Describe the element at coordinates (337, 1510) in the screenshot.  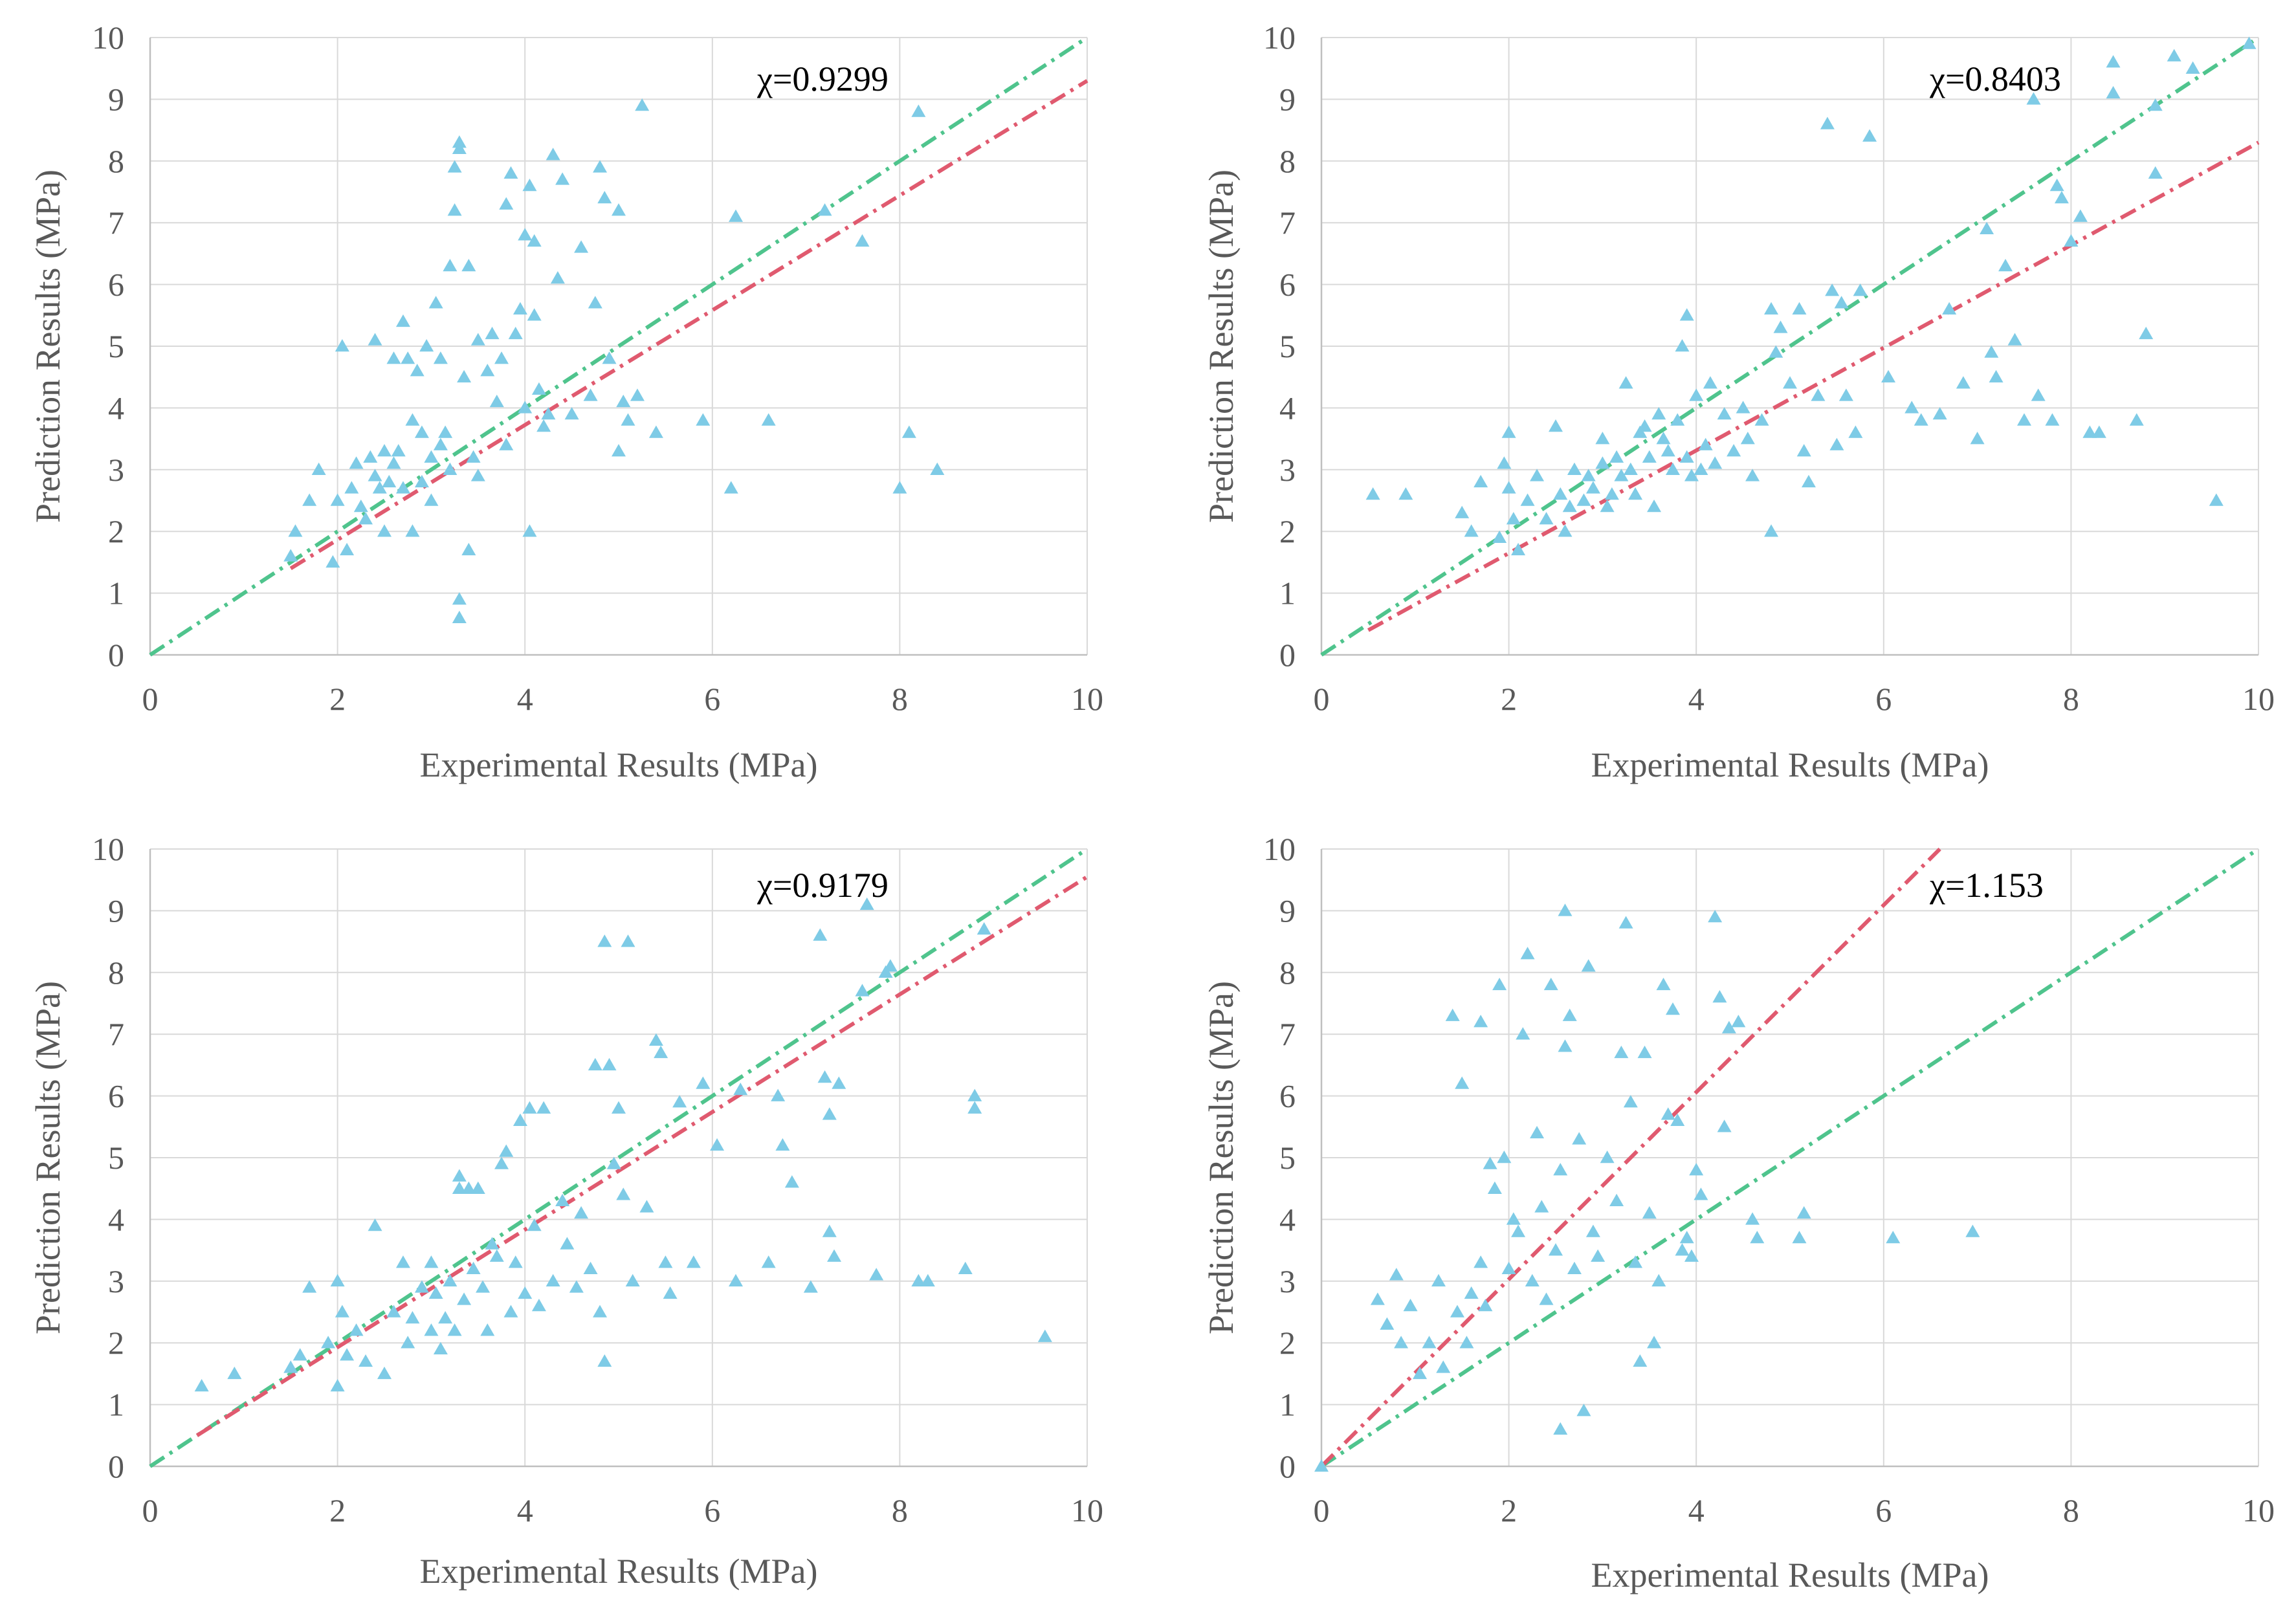
I see `x-tick-label: 2` at that location.